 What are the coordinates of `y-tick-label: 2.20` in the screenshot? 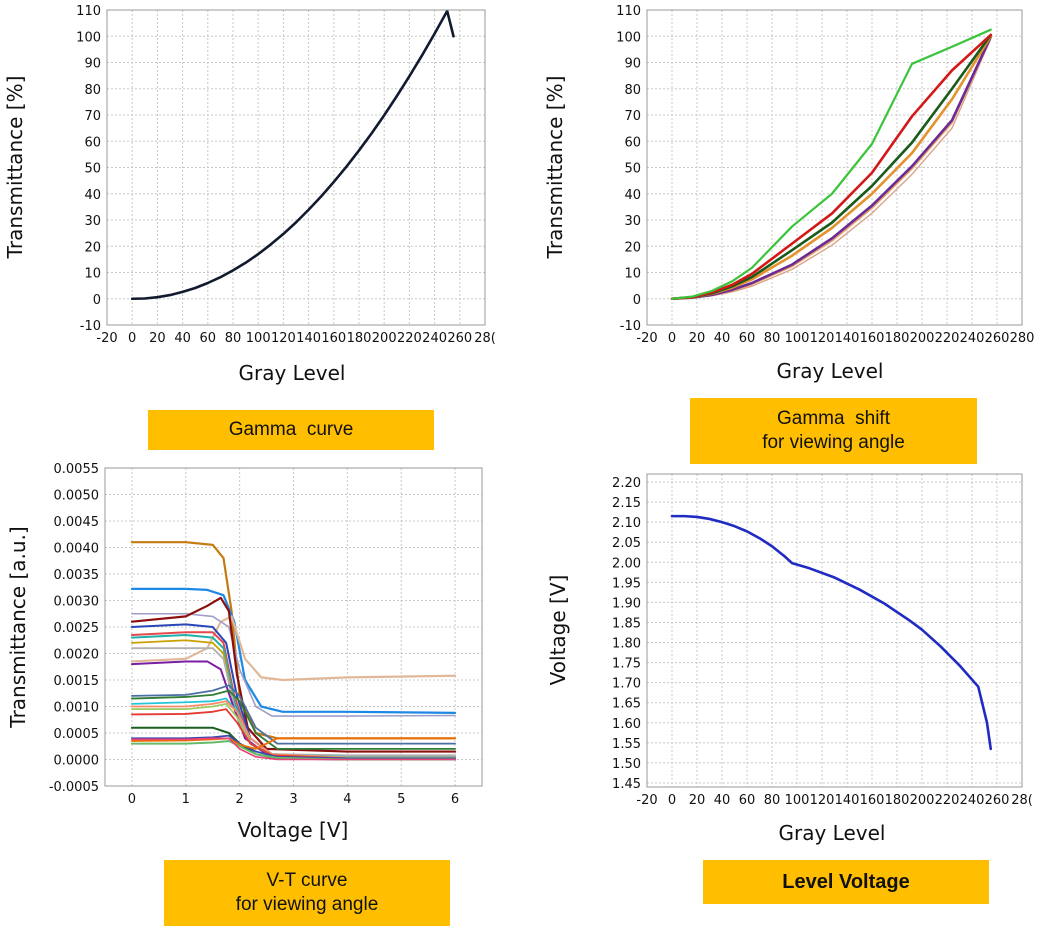 It's located at (626, 483).